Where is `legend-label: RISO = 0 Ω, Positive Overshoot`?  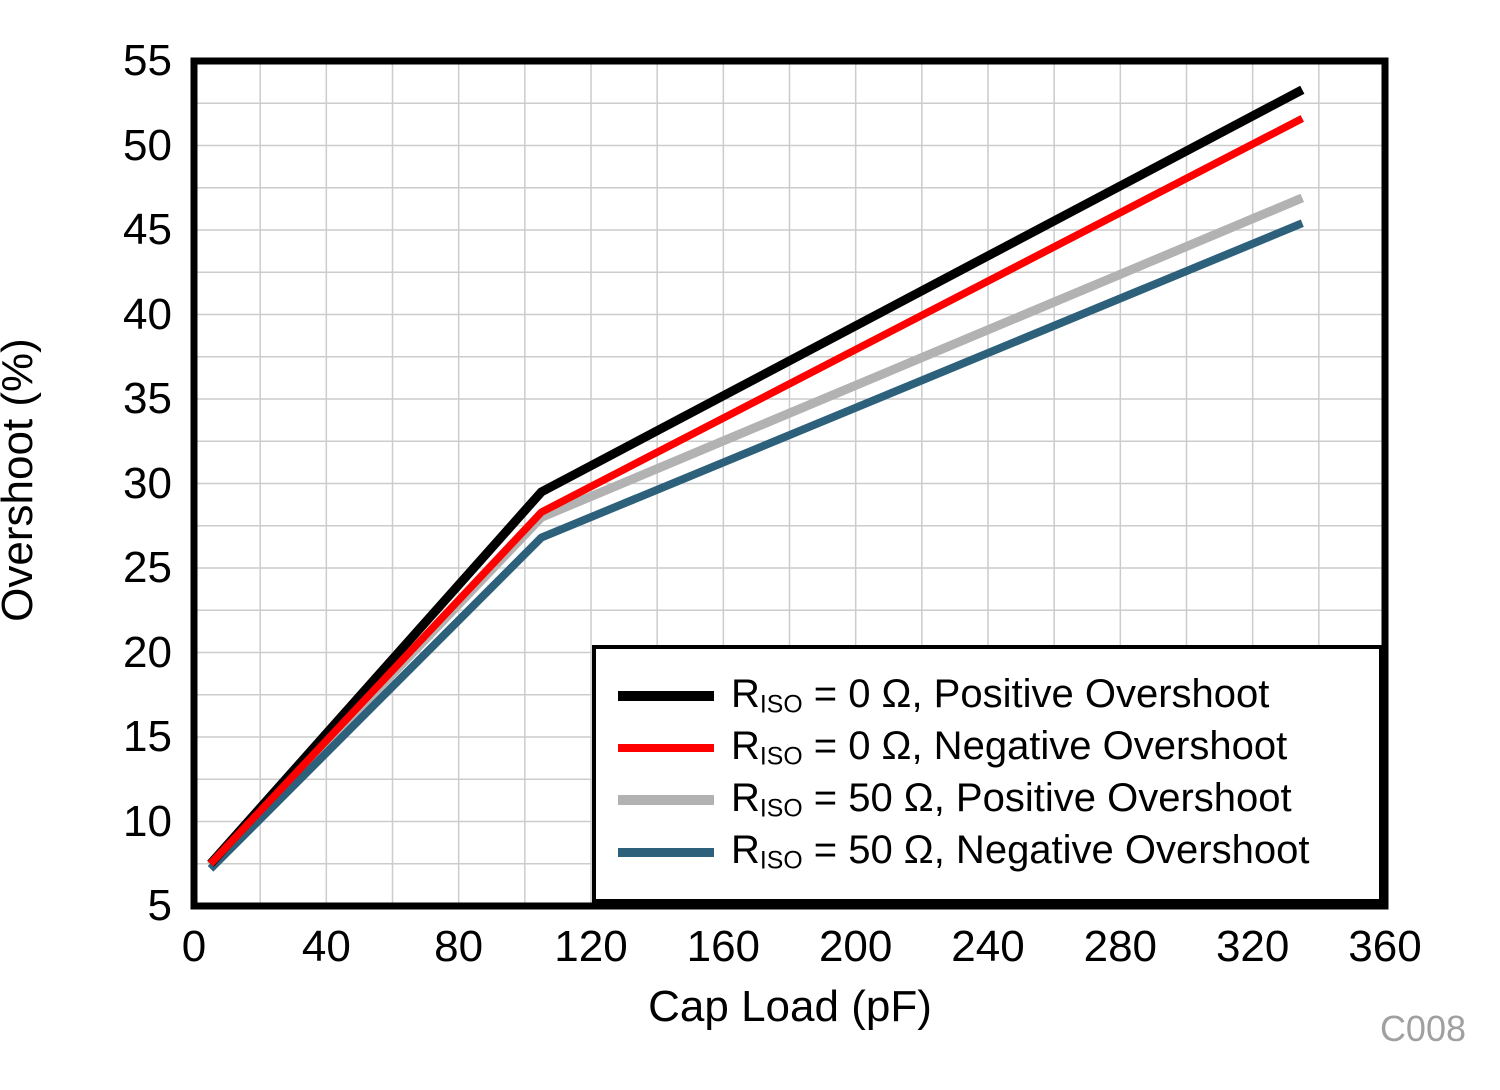
legend-label: RISO = 0 Ω, Positive Overshoot is located at coordinates (1000, 695).